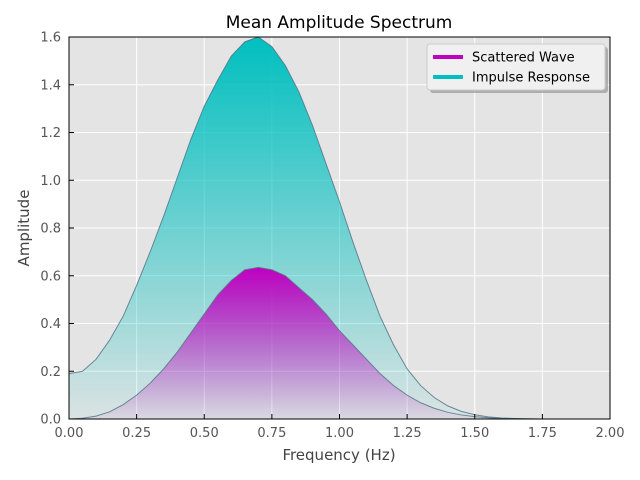 This screenshot has height=480, width=640. Describe the element at coordinates (136, 433) in the screenshot. I see `x-tick-label: 0.25` at that location.